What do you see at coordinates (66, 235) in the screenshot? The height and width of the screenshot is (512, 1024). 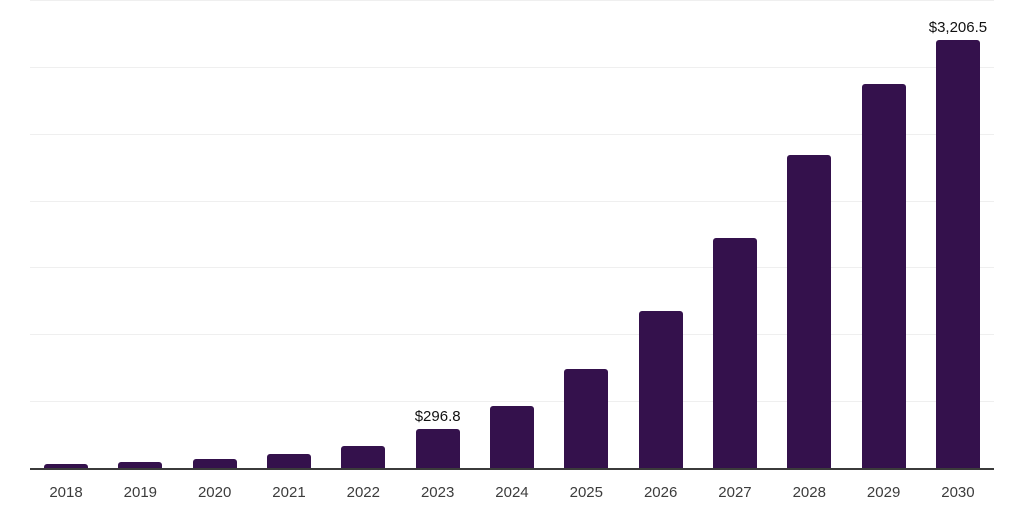 I see `bar-slot-2018` at bounding box center [66, 235].